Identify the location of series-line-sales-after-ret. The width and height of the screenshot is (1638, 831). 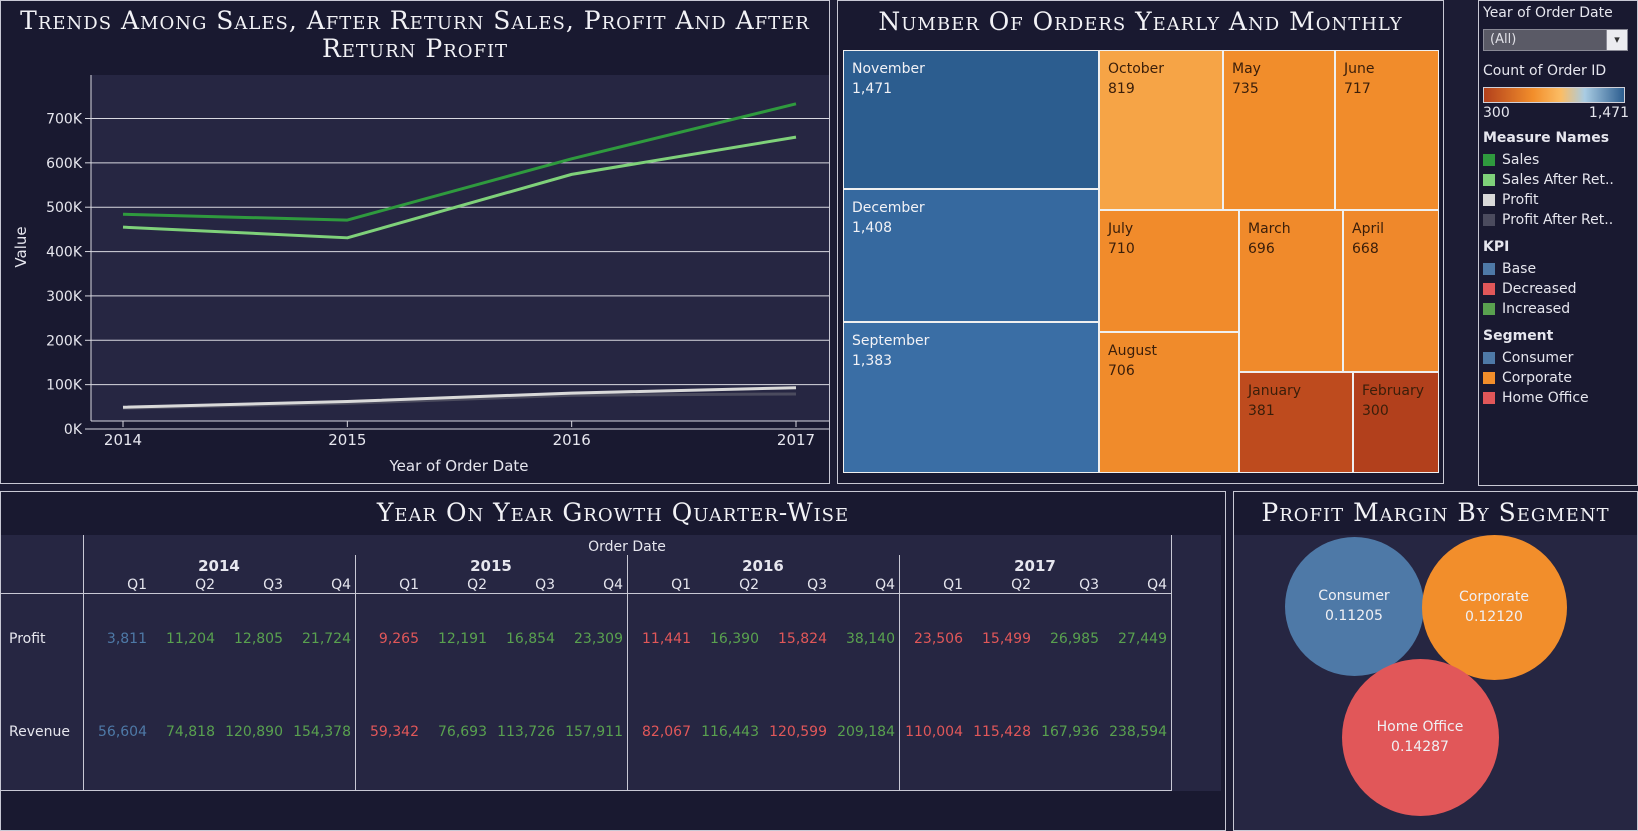
(459, 187).